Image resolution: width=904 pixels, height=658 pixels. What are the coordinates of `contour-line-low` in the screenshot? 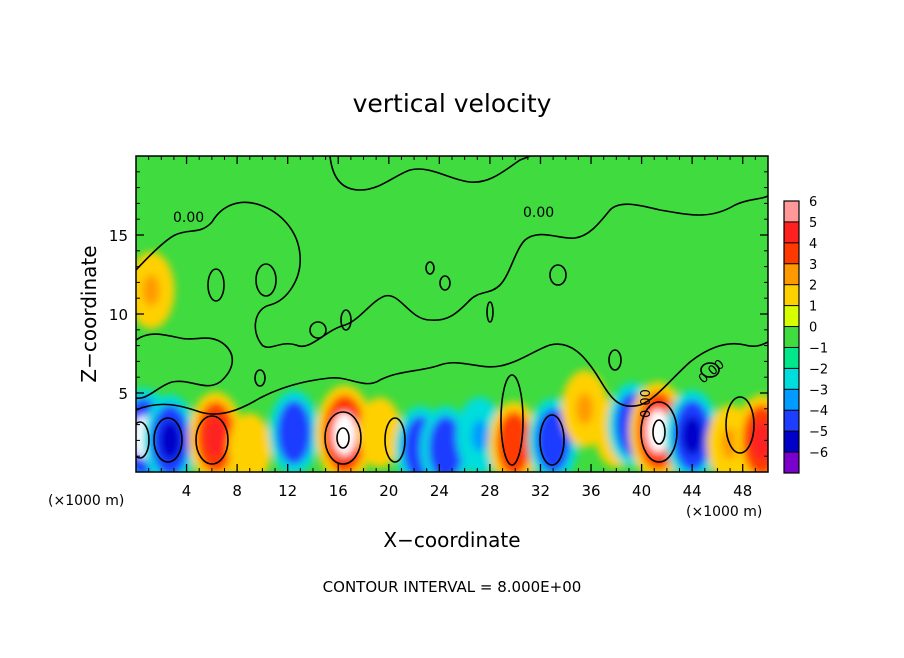 It's located at (452, 378).